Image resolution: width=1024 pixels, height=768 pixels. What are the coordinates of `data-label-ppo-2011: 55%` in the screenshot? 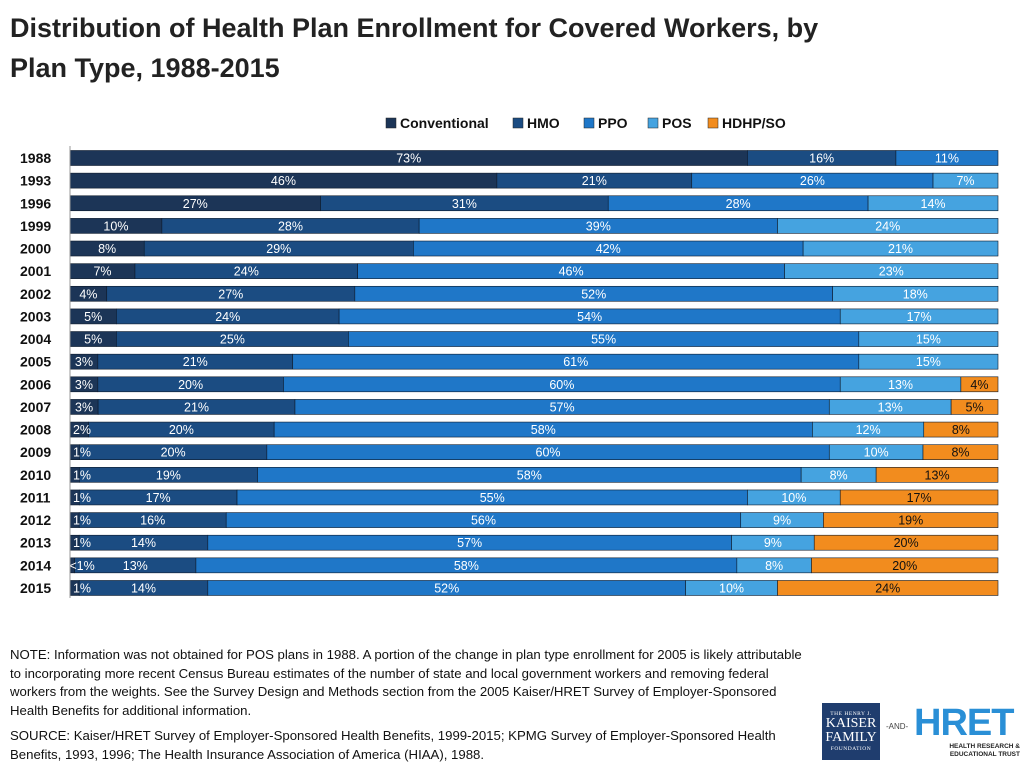 It's located at (492, 498).